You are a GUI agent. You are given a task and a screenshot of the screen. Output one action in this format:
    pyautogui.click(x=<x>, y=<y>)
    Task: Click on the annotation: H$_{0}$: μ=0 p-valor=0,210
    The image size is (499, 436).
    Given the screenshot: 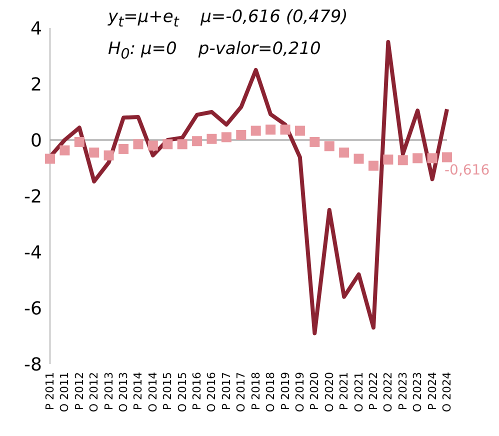 What is the action you would take?
    pyautogui.click(x=215, y=51)
    